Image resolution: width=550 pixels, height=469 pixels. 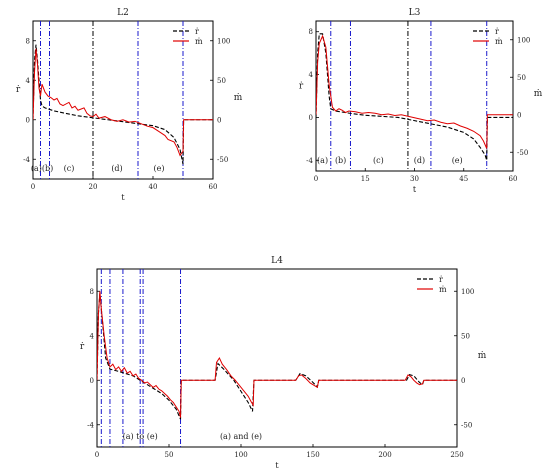 I want to click on x-tick-label: 20, so click(x=93, y=187).